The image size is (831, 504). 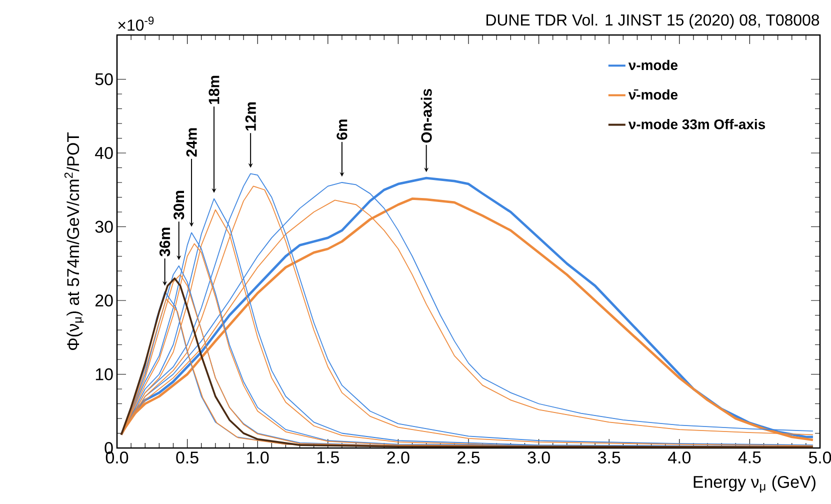 I want to click on text: ×10$^{-9}$, so click(x=136, y=23).